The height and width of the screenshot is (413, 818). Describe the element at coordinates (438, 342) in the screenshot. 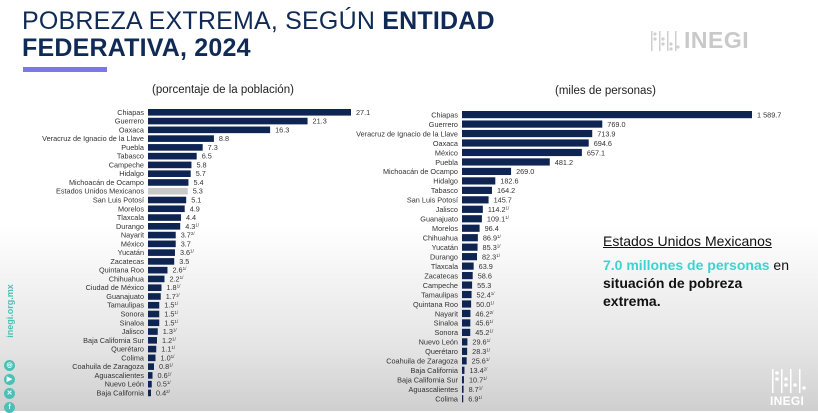

I see `category-label: Nuevo León` at that location.